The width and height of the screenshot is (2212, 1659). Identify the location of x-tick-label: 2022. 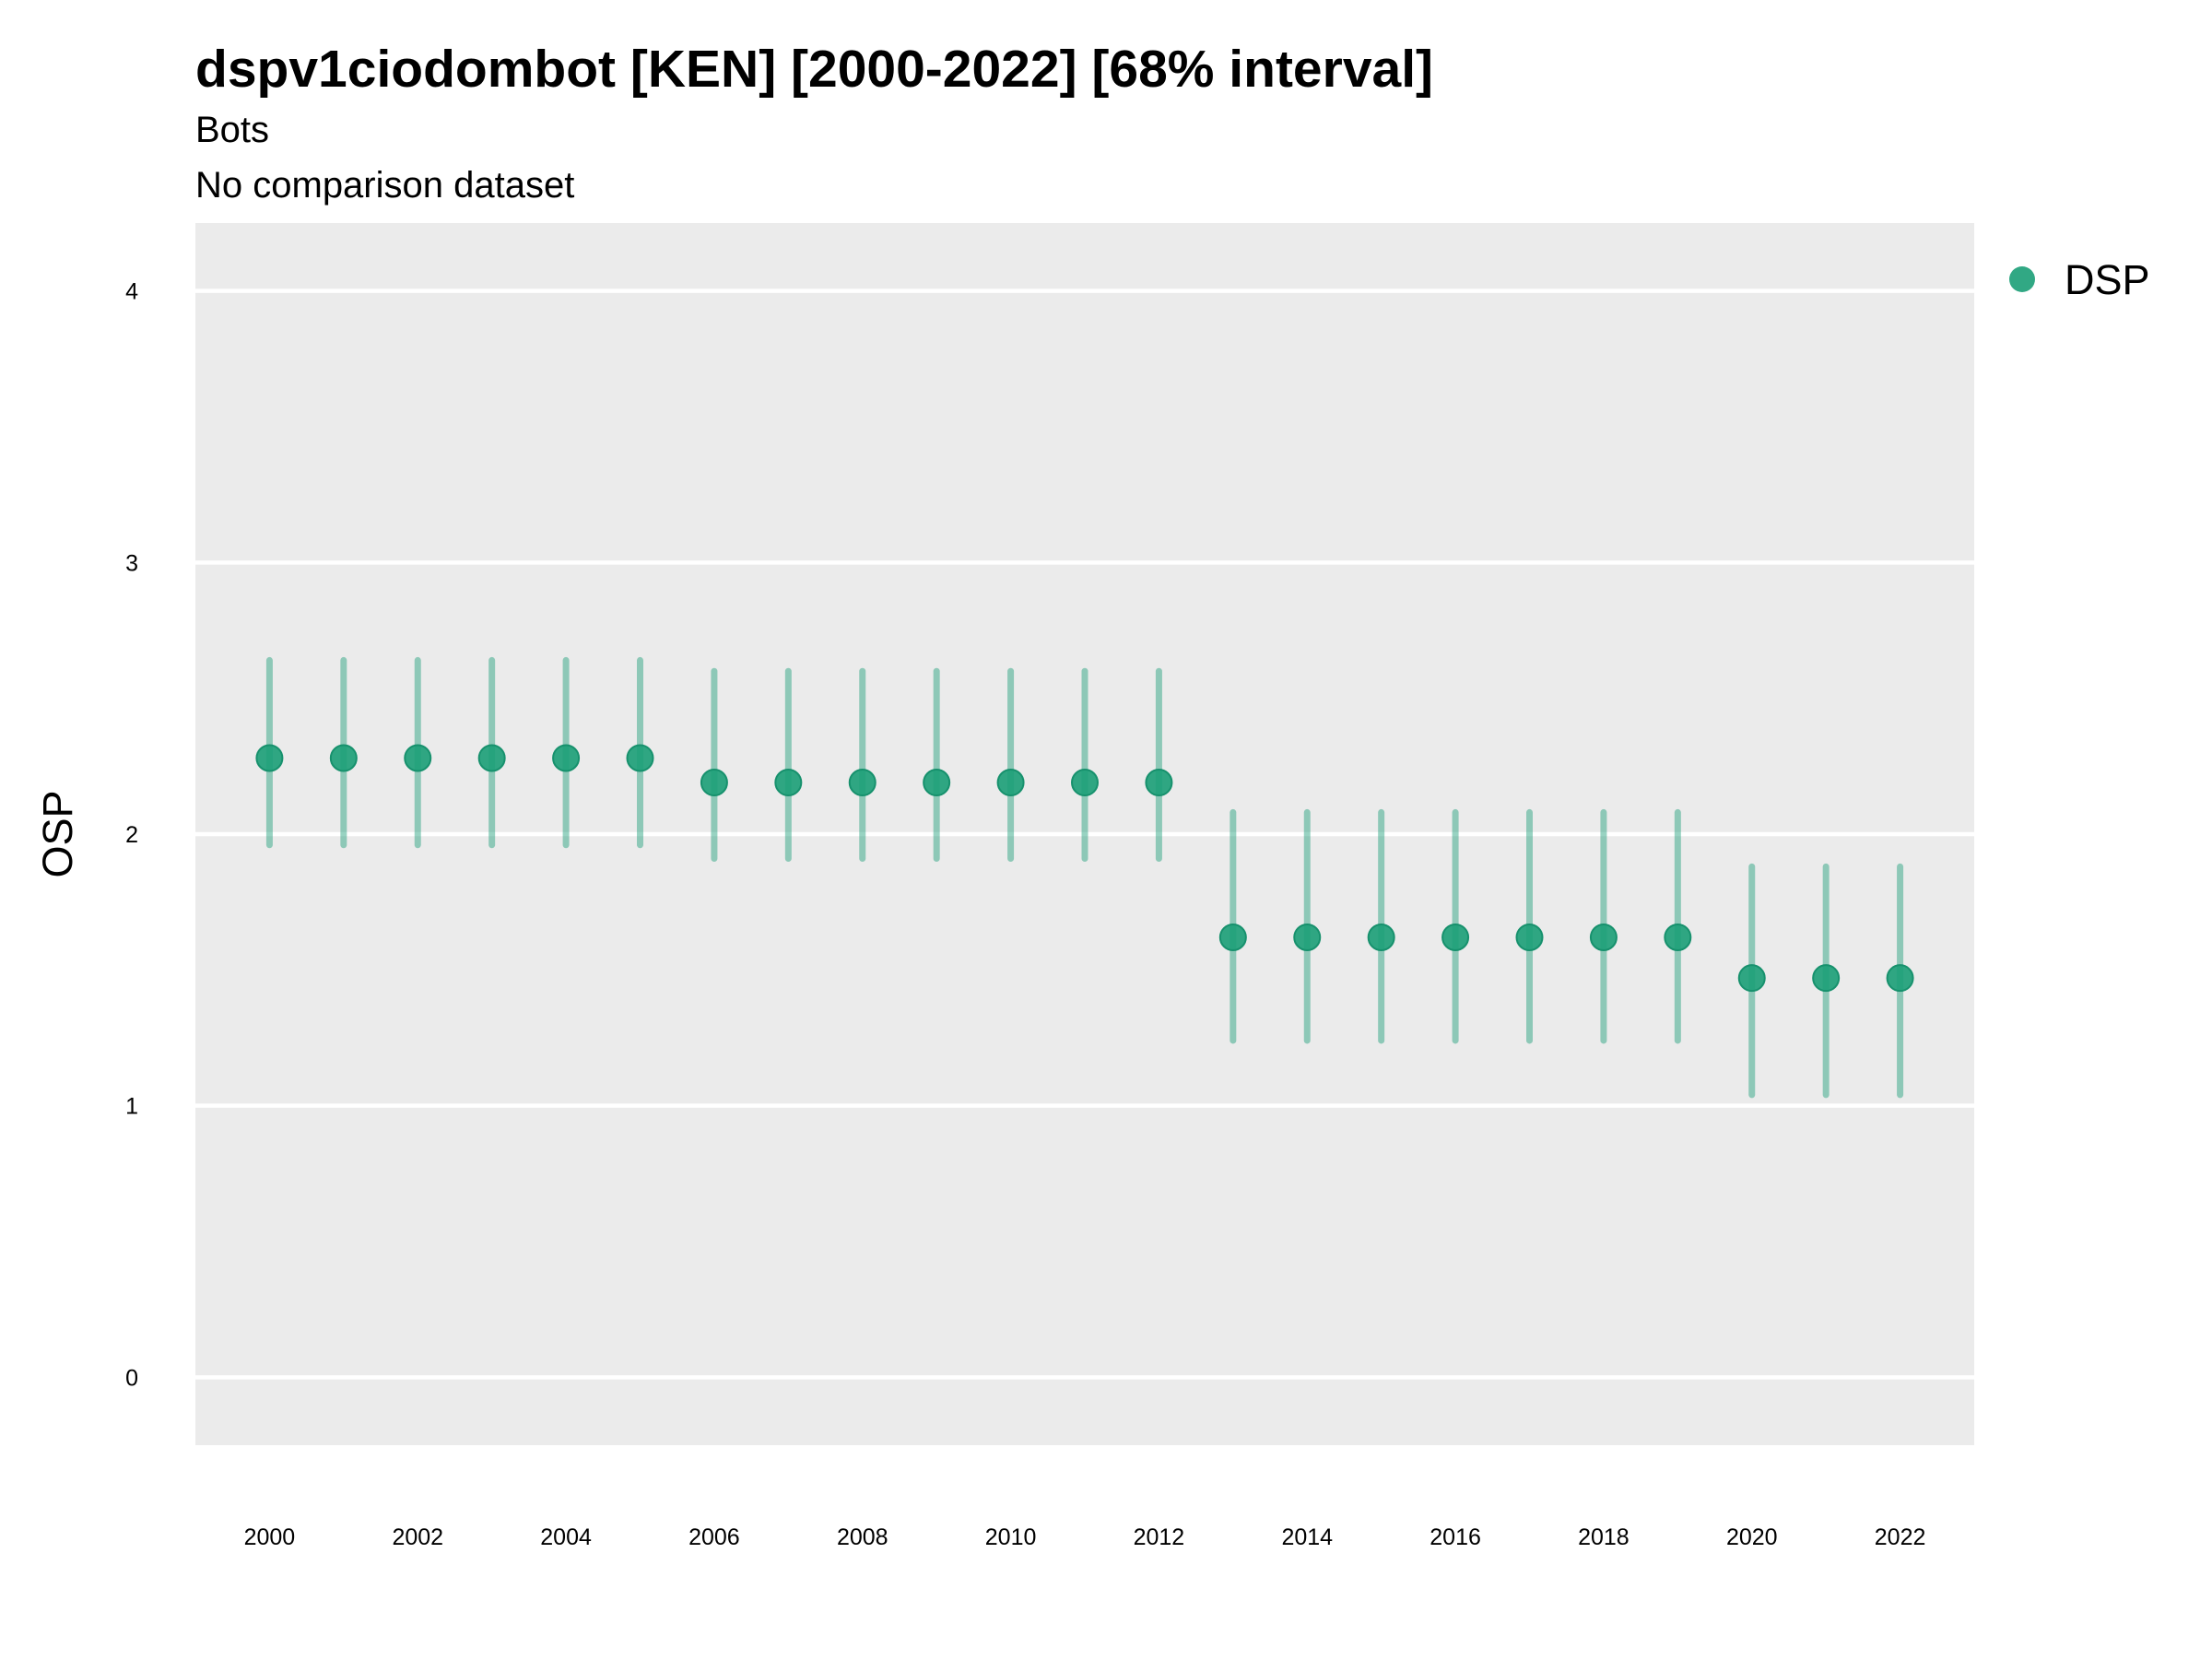
(1900, 1537).